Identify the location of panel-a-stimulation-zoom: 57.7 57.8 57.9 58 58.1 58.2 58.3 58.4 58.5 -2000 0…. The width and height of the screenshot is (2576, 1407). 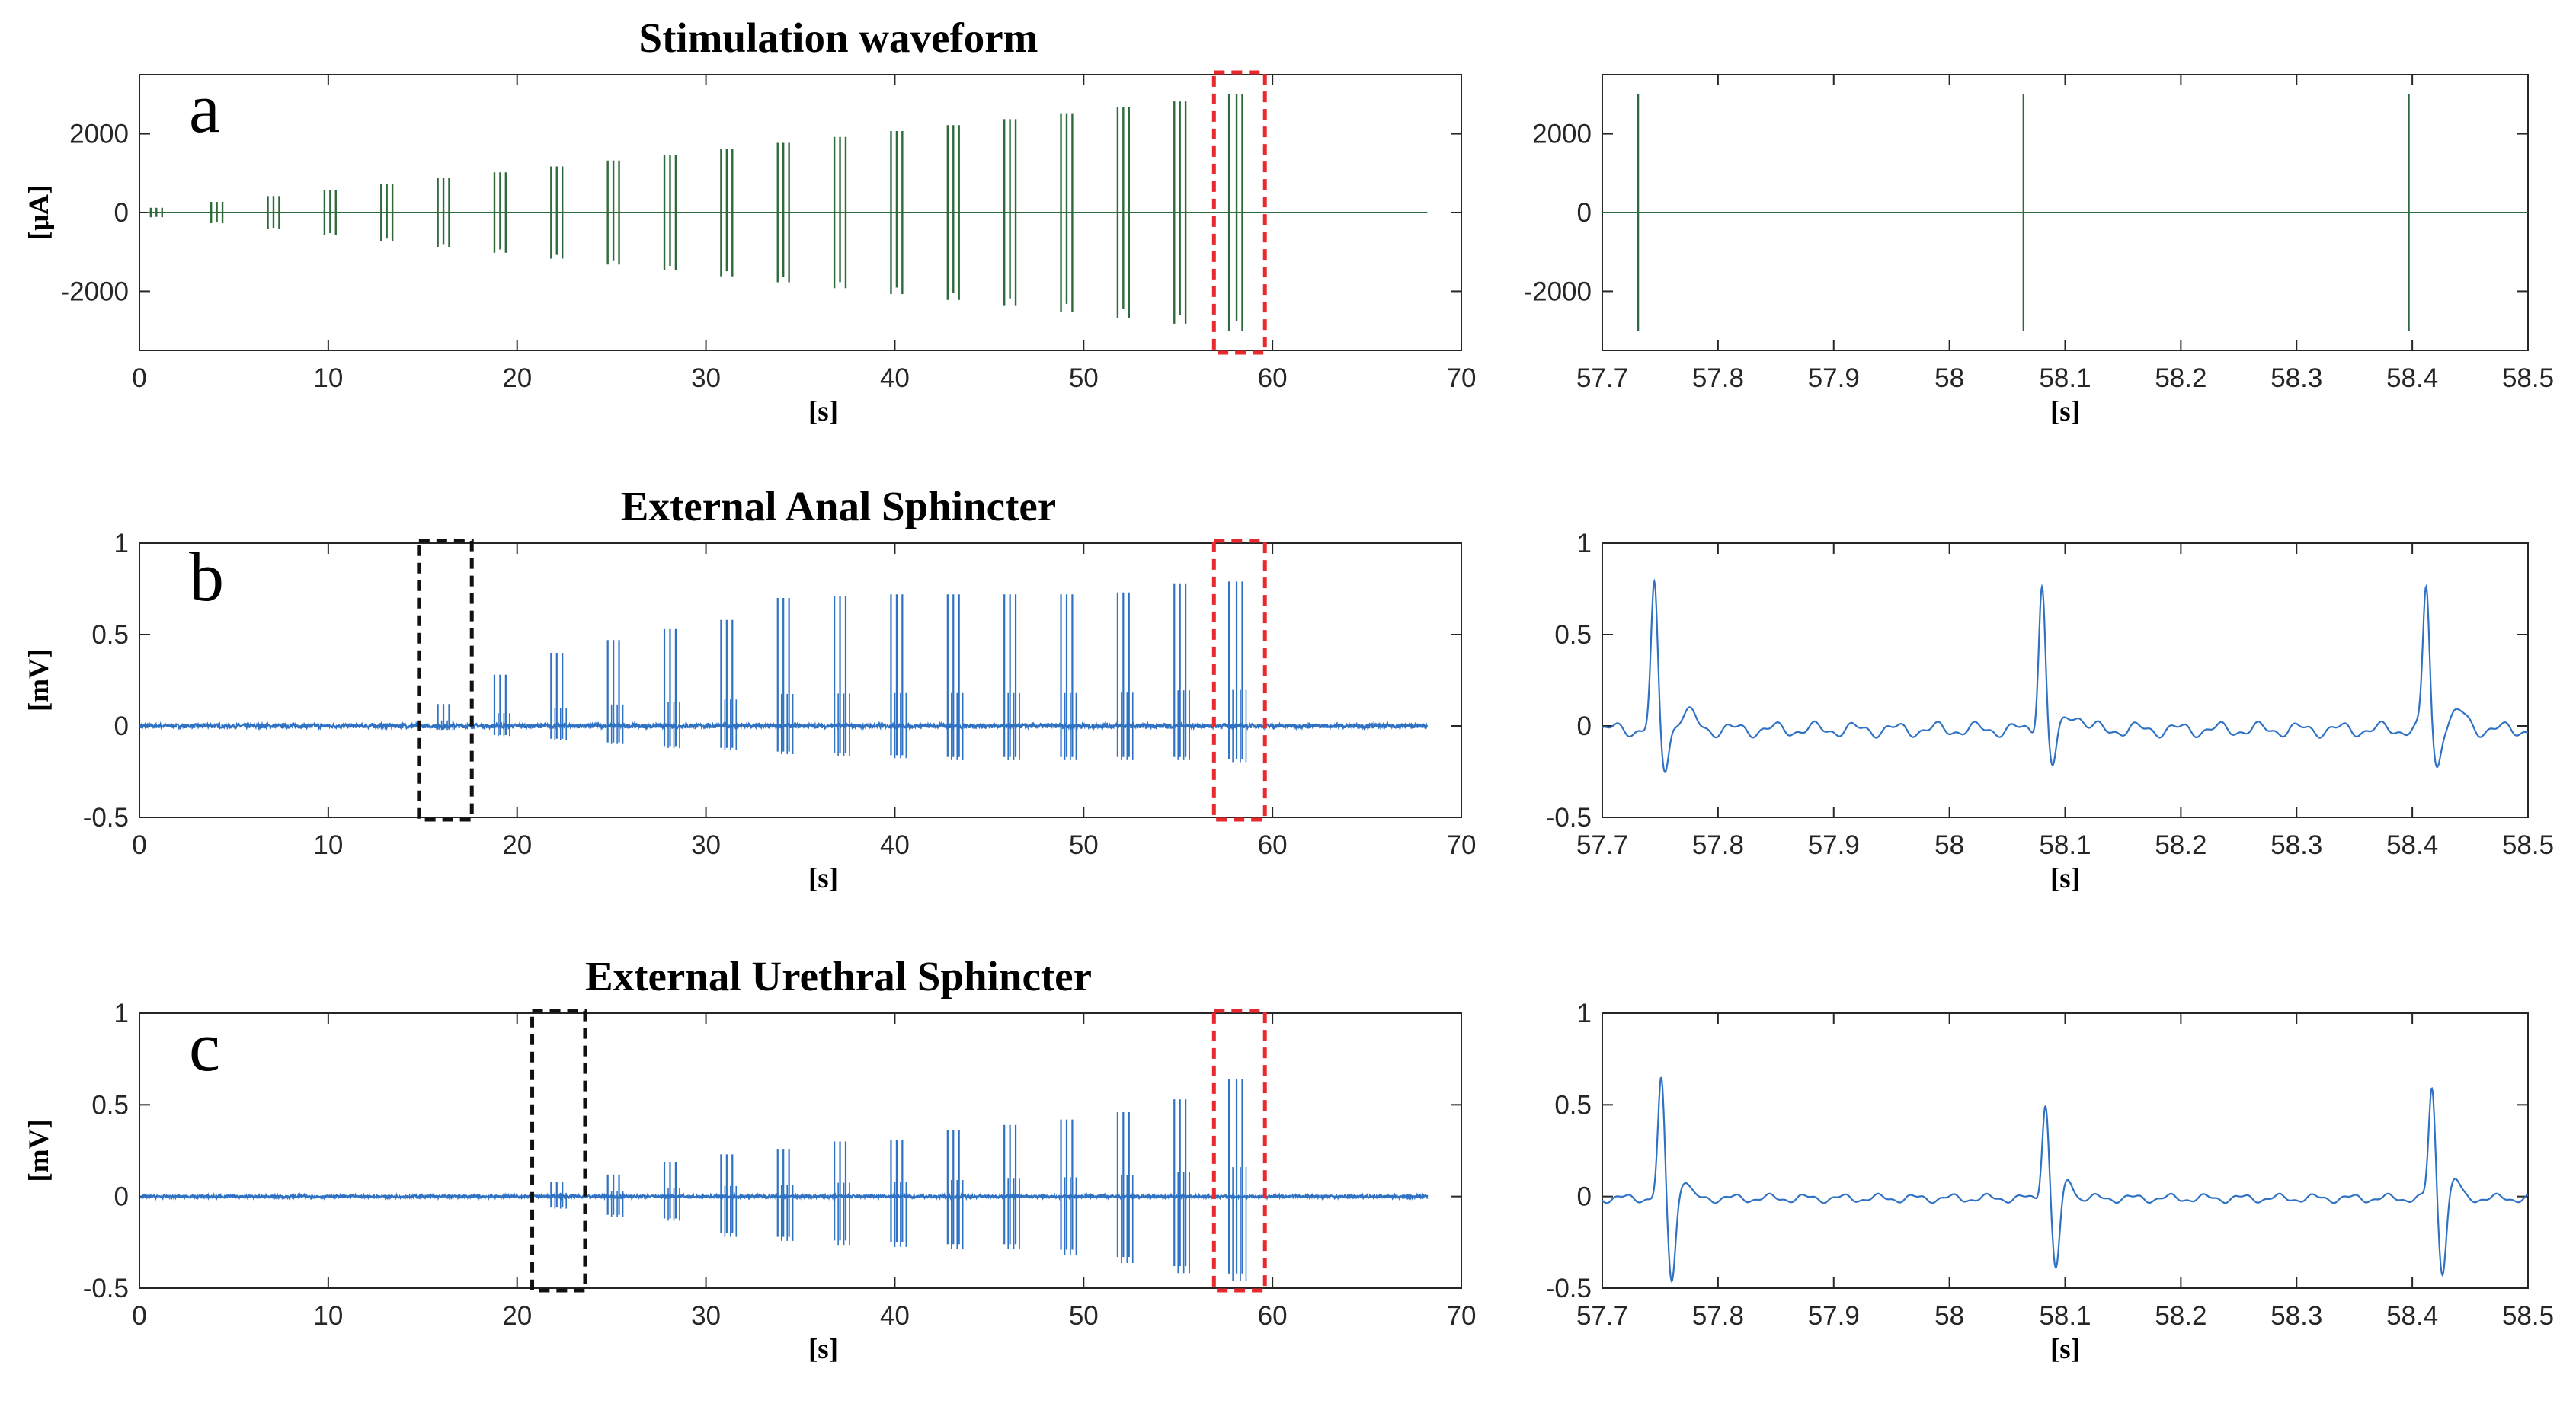
(2038, 250).